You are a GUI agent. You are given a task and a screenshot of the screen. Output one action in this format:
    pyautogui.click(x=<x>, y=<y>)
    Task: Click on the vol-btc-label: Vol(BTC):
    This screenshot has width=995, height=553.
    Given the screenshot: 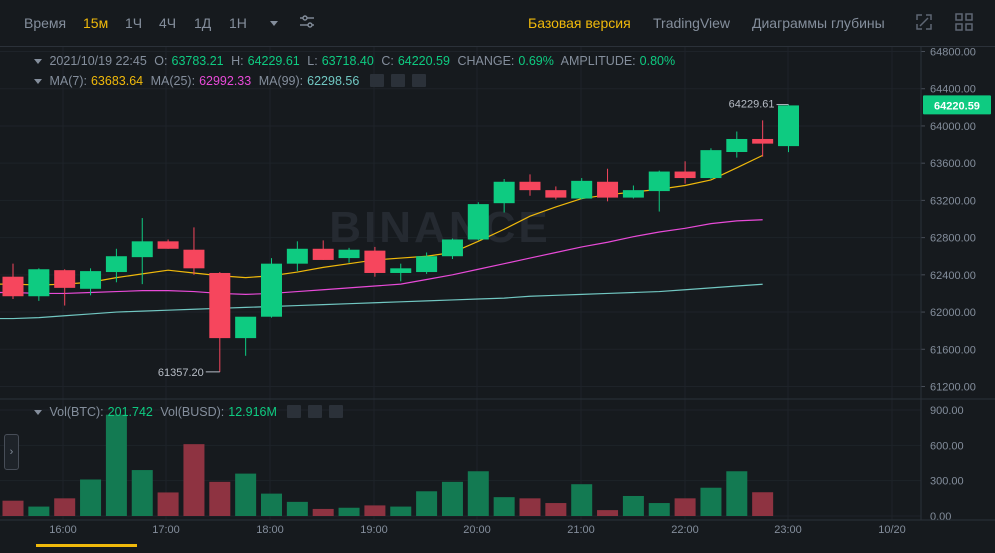 What is the action you would take?
    pyautogui.click(x=76, y=412)
    